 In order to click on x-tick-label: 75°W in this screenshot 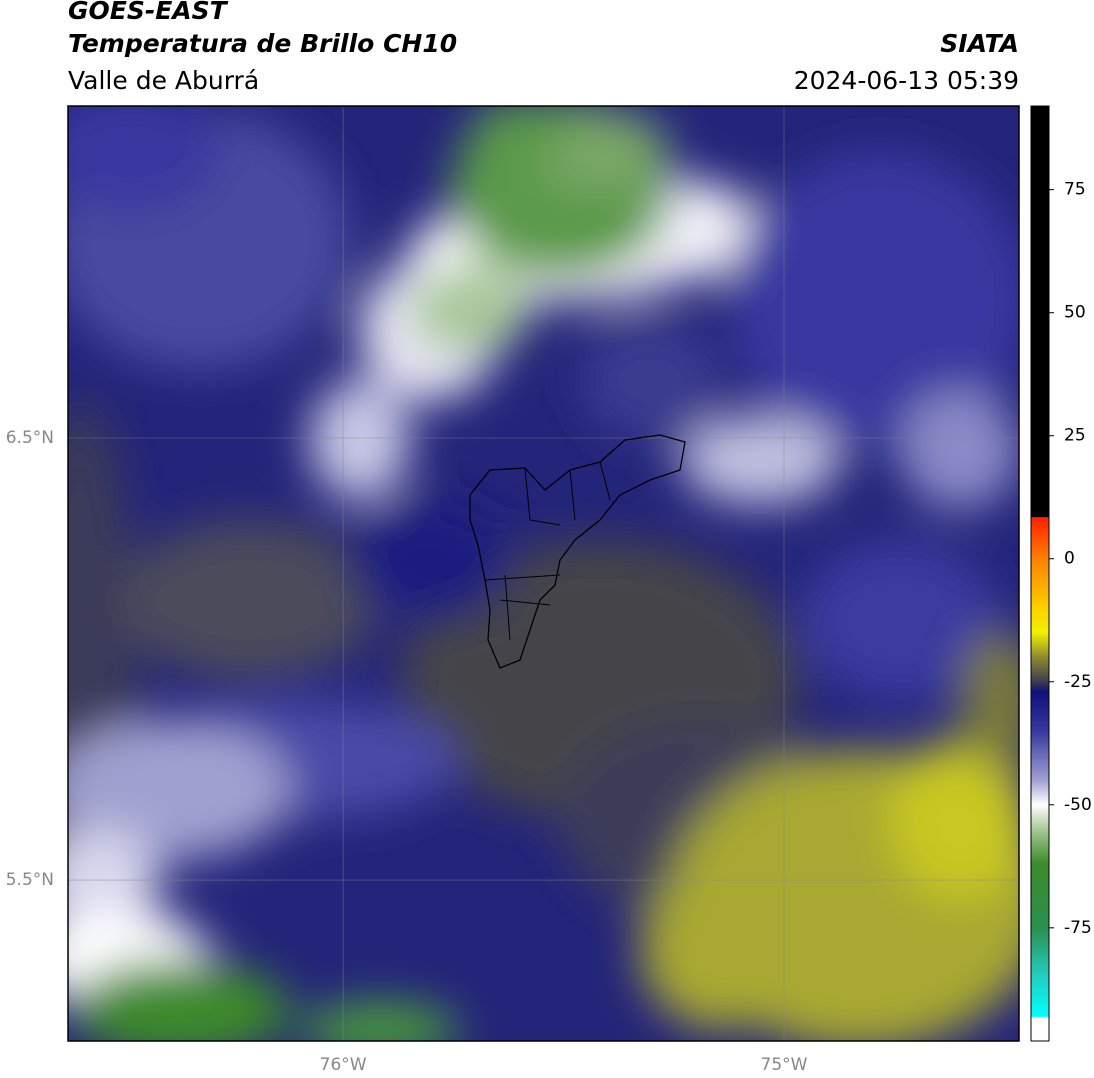, I will do `click(784, 1065)`.